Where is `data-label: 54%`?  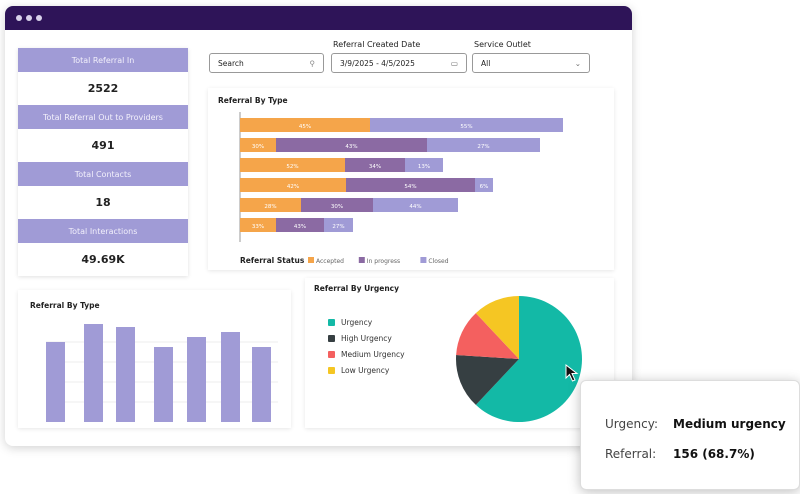
data-label: 54% is located at coordinates (410, 187).